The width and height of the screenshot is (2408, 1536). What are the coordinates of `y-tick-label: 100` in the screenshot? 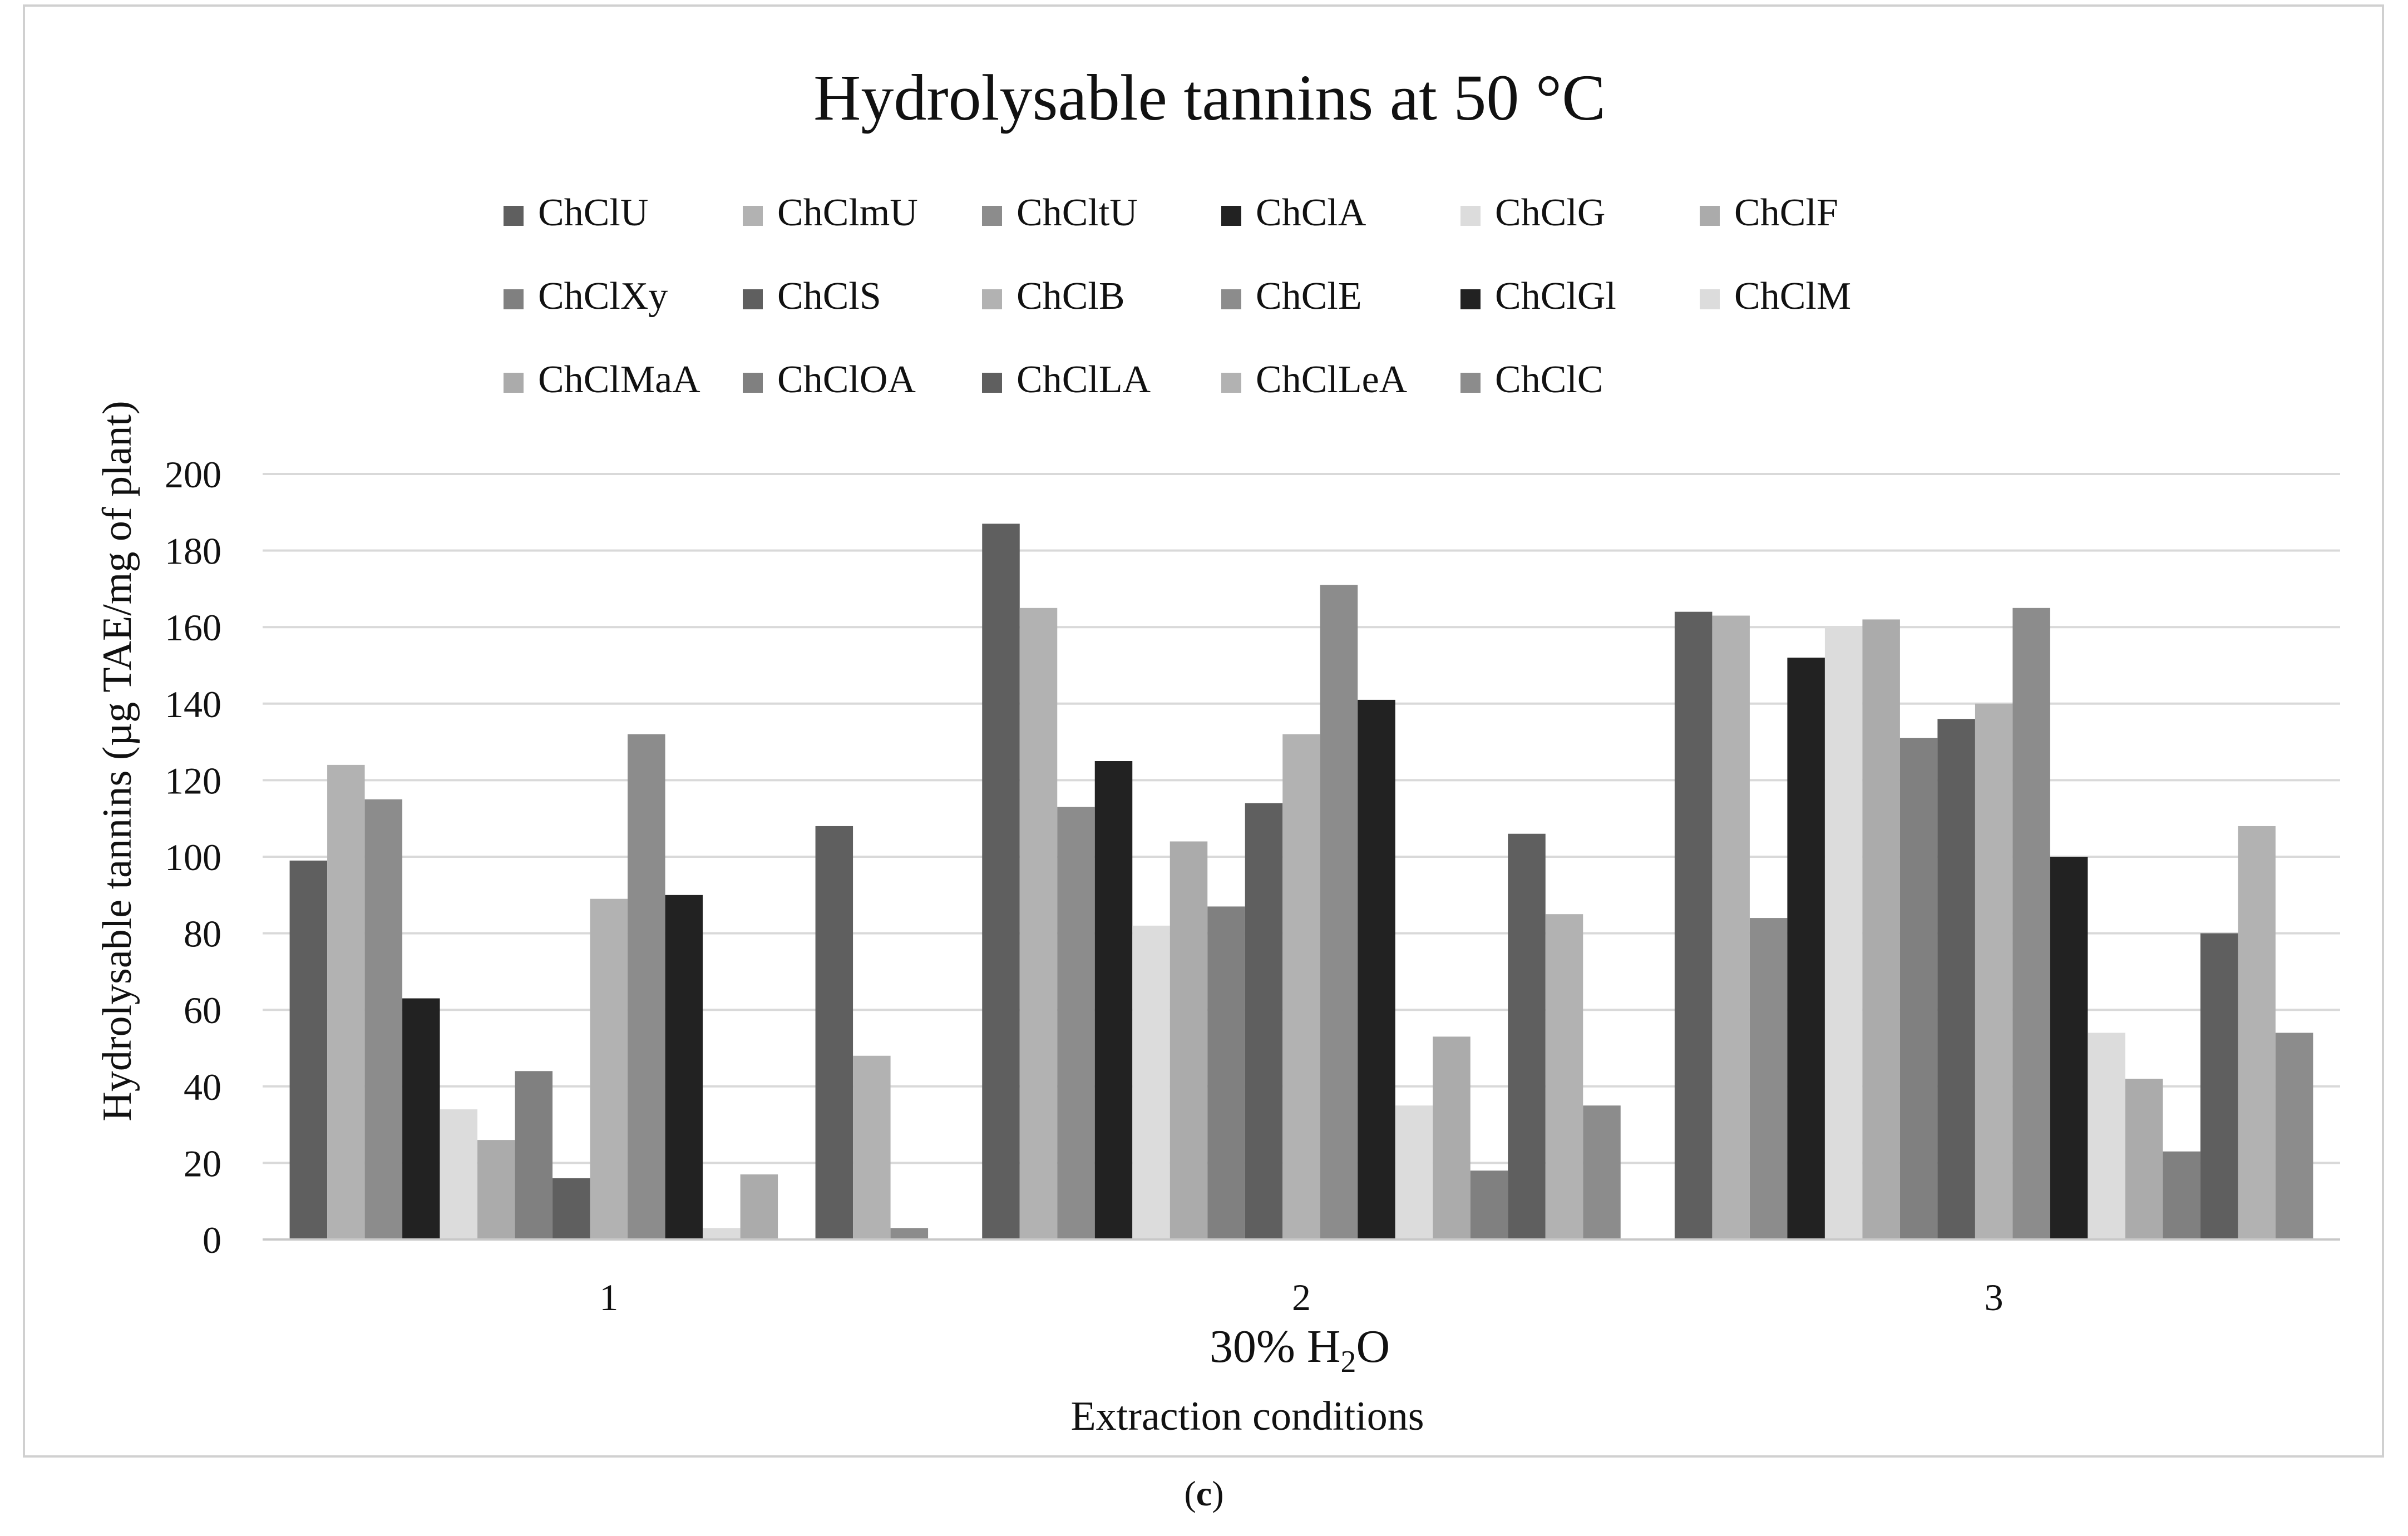 It's located at (193, 857).